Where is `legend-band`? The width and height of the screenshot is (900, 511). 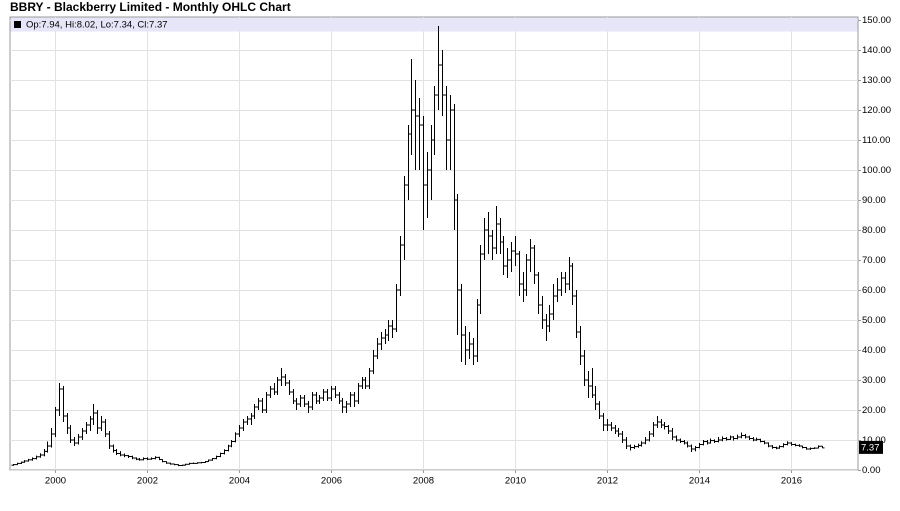 legend-band is located at coordinates (434, 24).